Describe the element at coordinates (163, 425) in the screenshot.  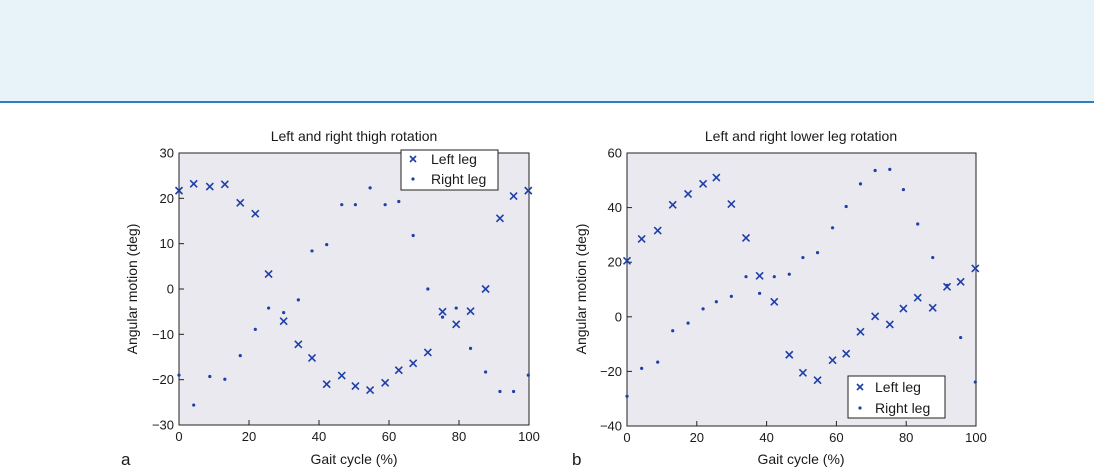
I see `y-tick-label: −30` at that location.